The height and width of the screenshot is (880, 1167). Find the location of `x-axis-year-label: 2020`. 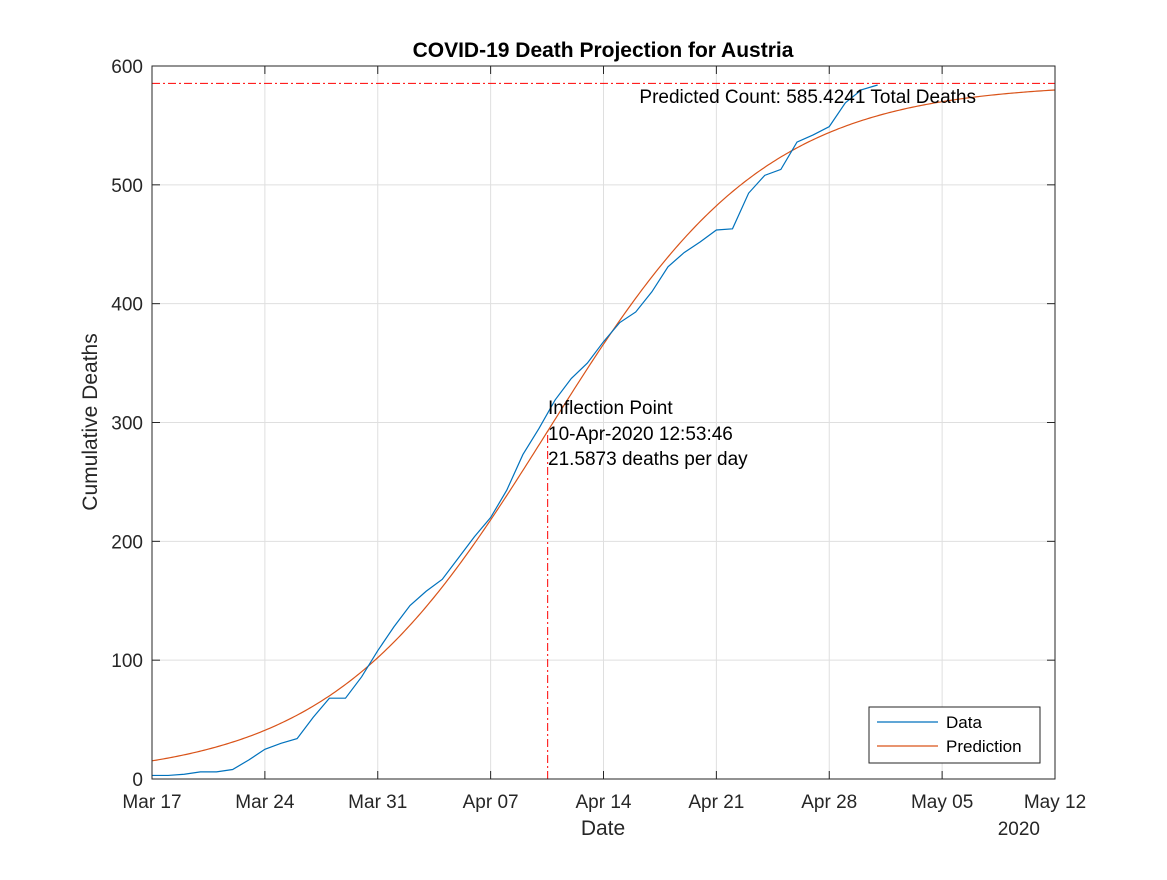

x-axis-year-label: 2020 is located at coordinates (1019, 829).